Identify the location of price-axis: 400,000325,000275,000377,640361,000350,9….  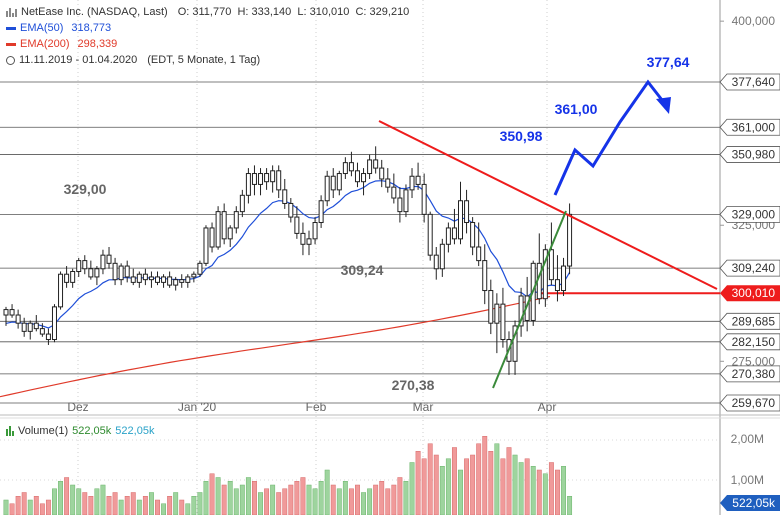
(749, 213).